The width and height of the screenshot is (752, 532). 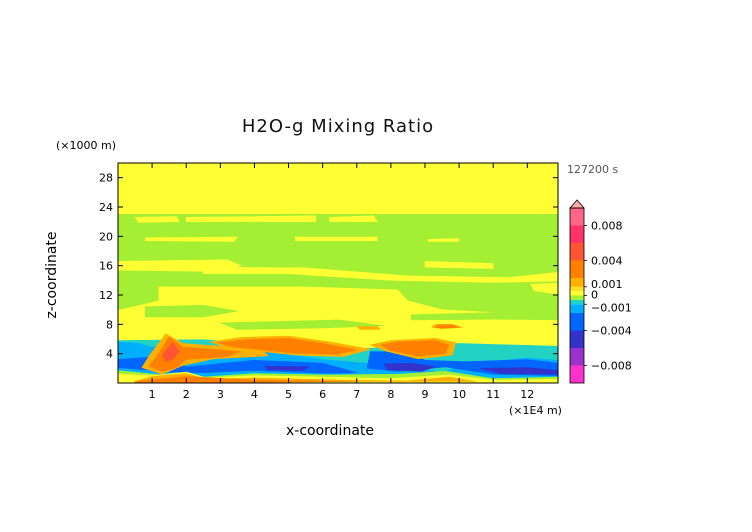 I want to click on x-tick: 3, so click(x=220, y=282).